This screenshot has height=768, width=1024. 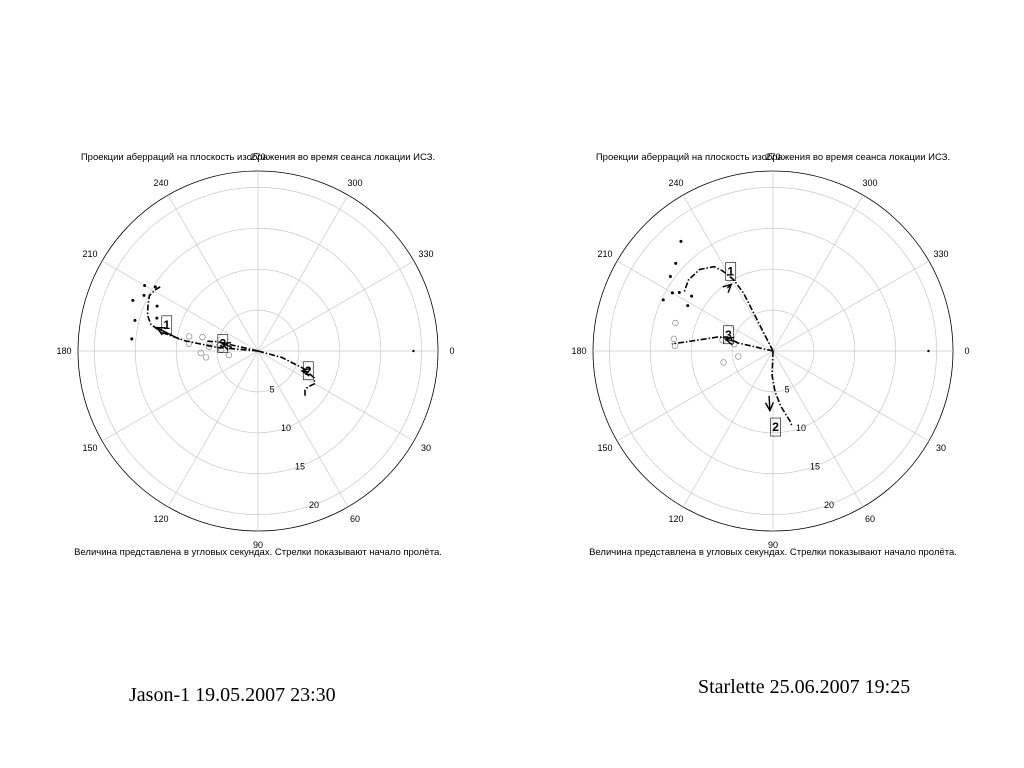 I want to click on satellite-caption-jason: Jason-1 19.05.2007 23:30, so click(x=232, y=695).